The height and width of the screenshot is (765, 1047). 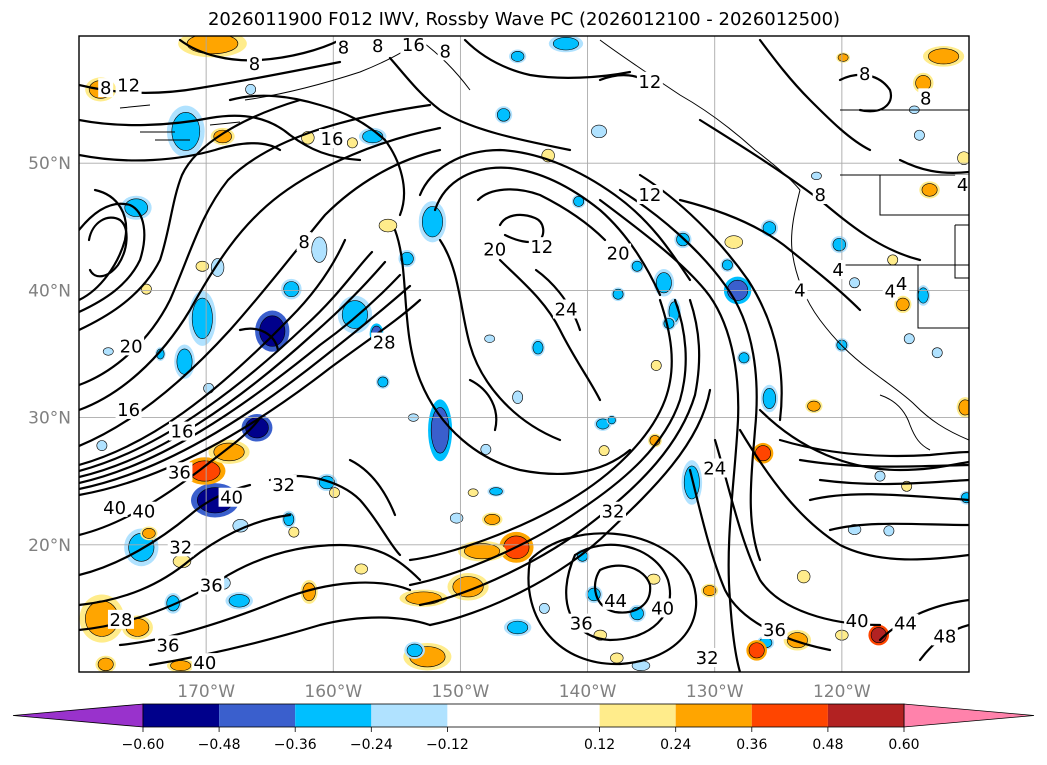 What do you see at coordinates (827, 745) in the screenshot?
I see `colorbar-tick-label: 0.48` at bounding box center [827, 745].